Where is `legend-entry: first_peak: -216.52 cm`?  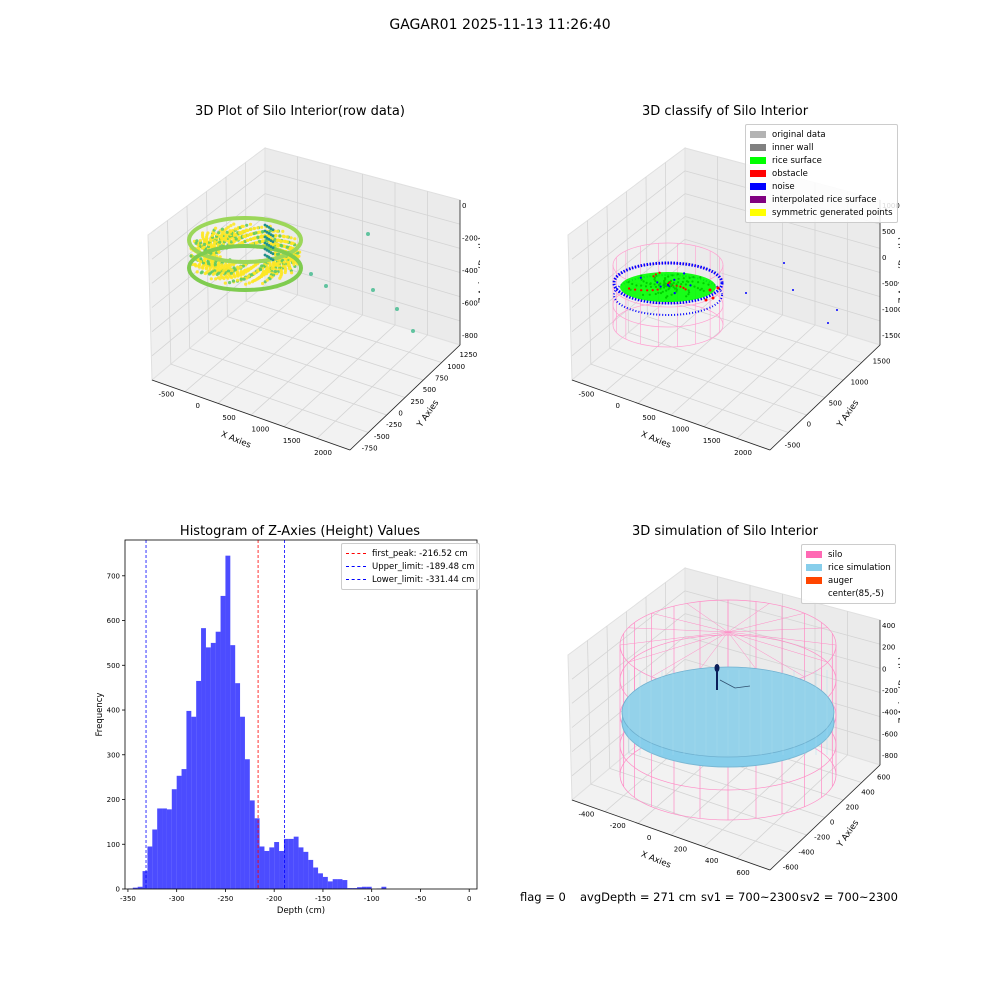
legend-entry: first_peak: -216.52 cm is located at coordinates (410, 553).